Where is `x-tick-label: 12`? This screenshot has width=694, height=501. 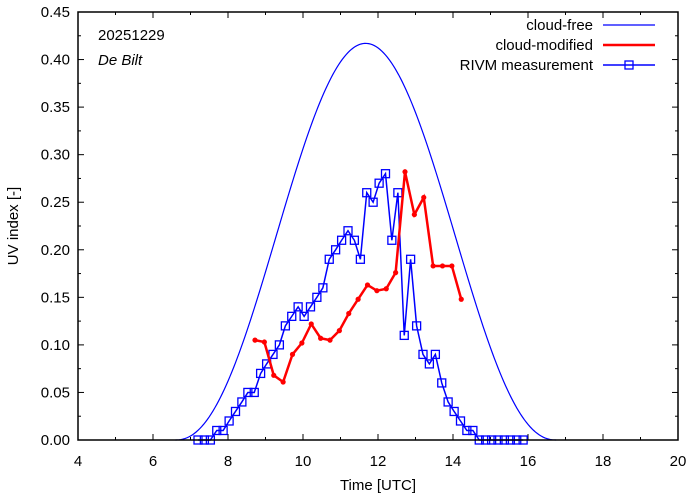
x-tick-label: 12 is located at coordinates (378, 461).